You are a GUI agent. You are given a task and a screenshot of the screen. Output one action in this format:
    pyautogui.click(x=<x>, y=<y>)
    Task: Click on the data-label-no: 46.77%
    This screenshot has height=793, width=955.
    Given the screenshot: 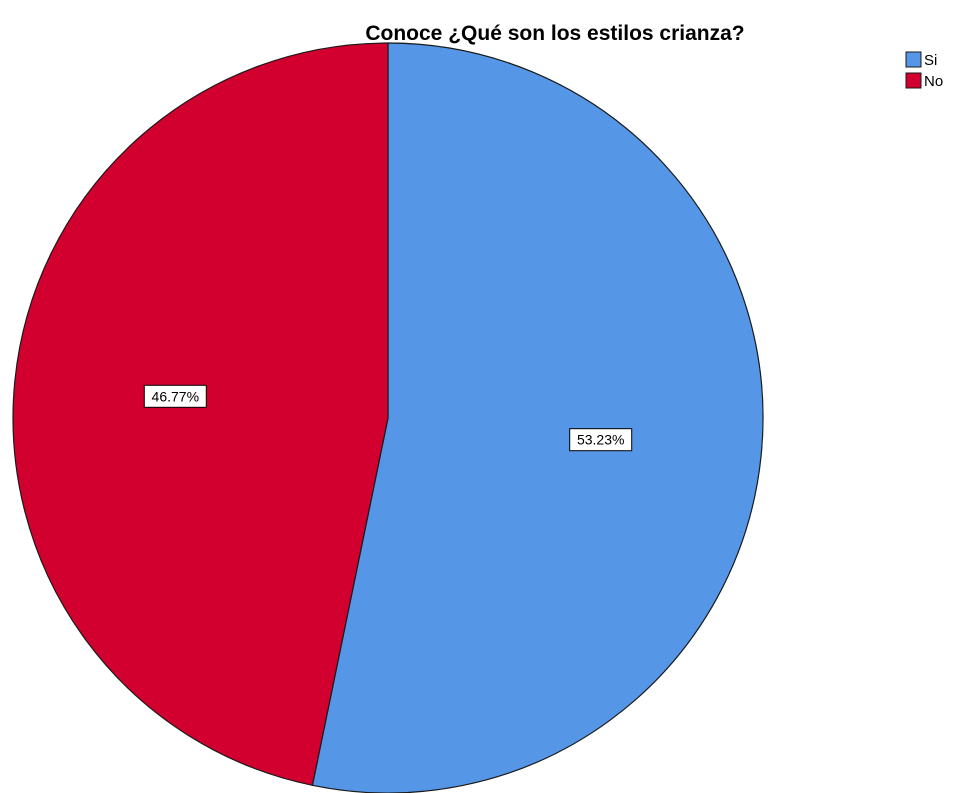 What is the action you would take?
    pyautogui.click(x=175, y=396)
    